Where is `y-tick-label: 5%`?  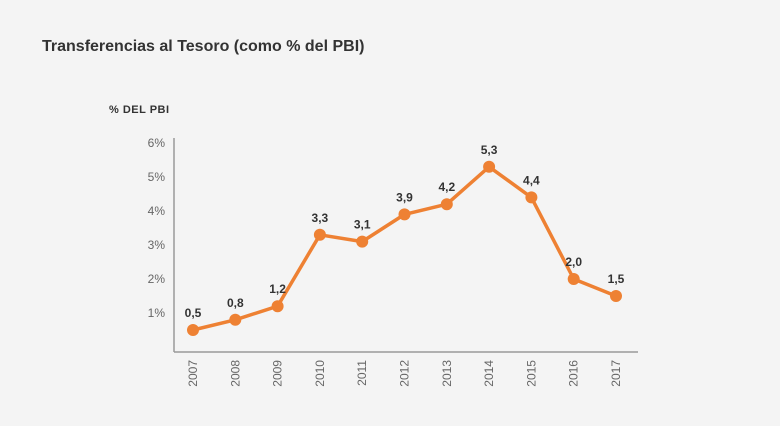 y-tick-label: 5% is located at coordinates (157, 177).